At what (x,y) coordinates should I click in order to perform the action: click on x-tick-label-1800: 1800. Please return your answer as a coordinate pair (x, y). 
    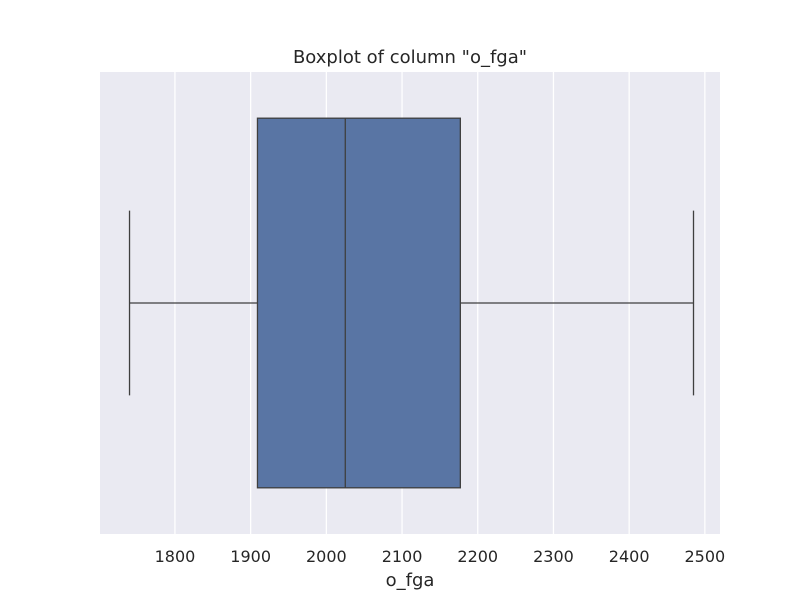
    Looking at the image, I should click on (175, 556).